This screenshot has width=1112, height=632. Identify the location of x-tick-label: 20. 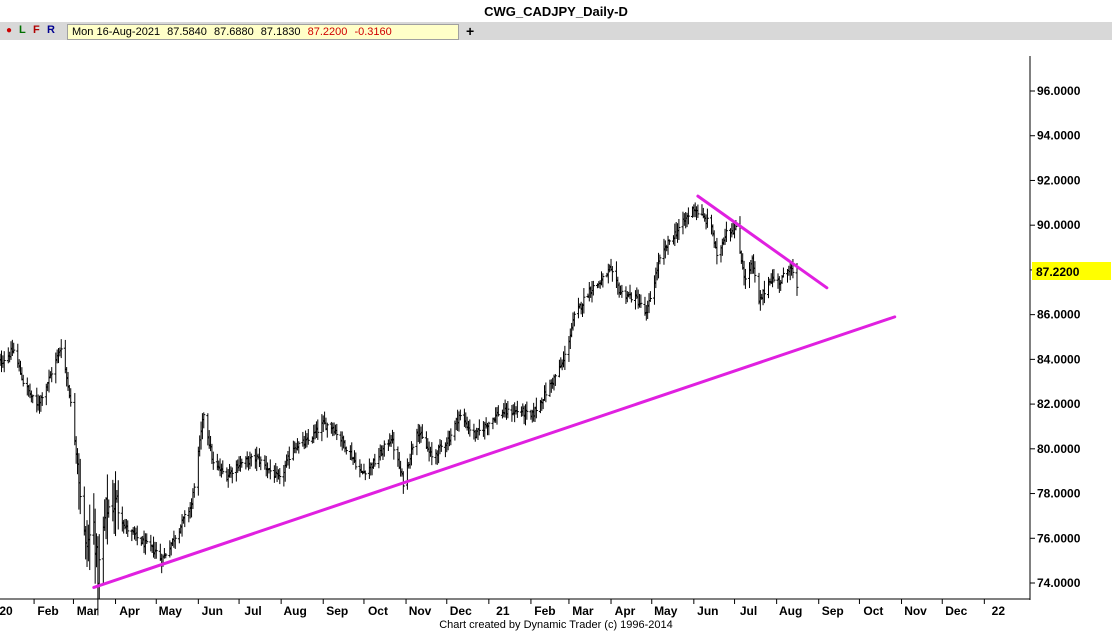
(6, 611).